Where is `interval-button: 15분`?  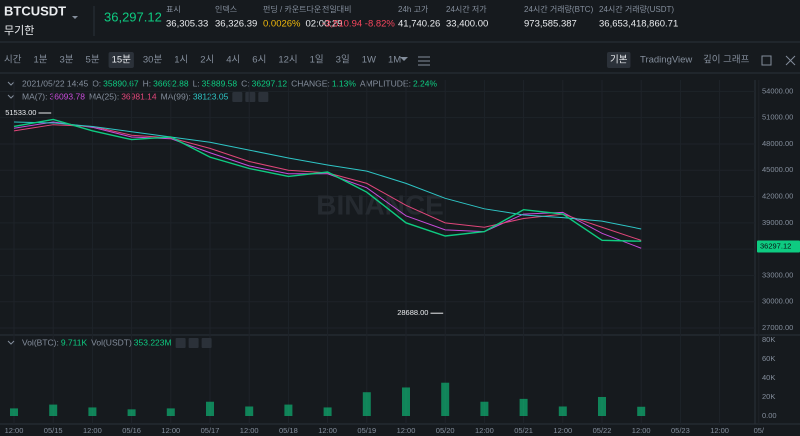 interval-button: 15분 is located at coordinates (122, 60).